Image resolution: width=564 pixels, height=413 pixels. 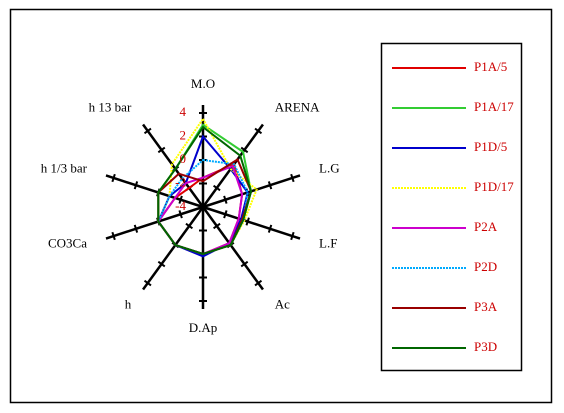 I want to click on legend-label: P1D/17, so click(x=494, y=186).